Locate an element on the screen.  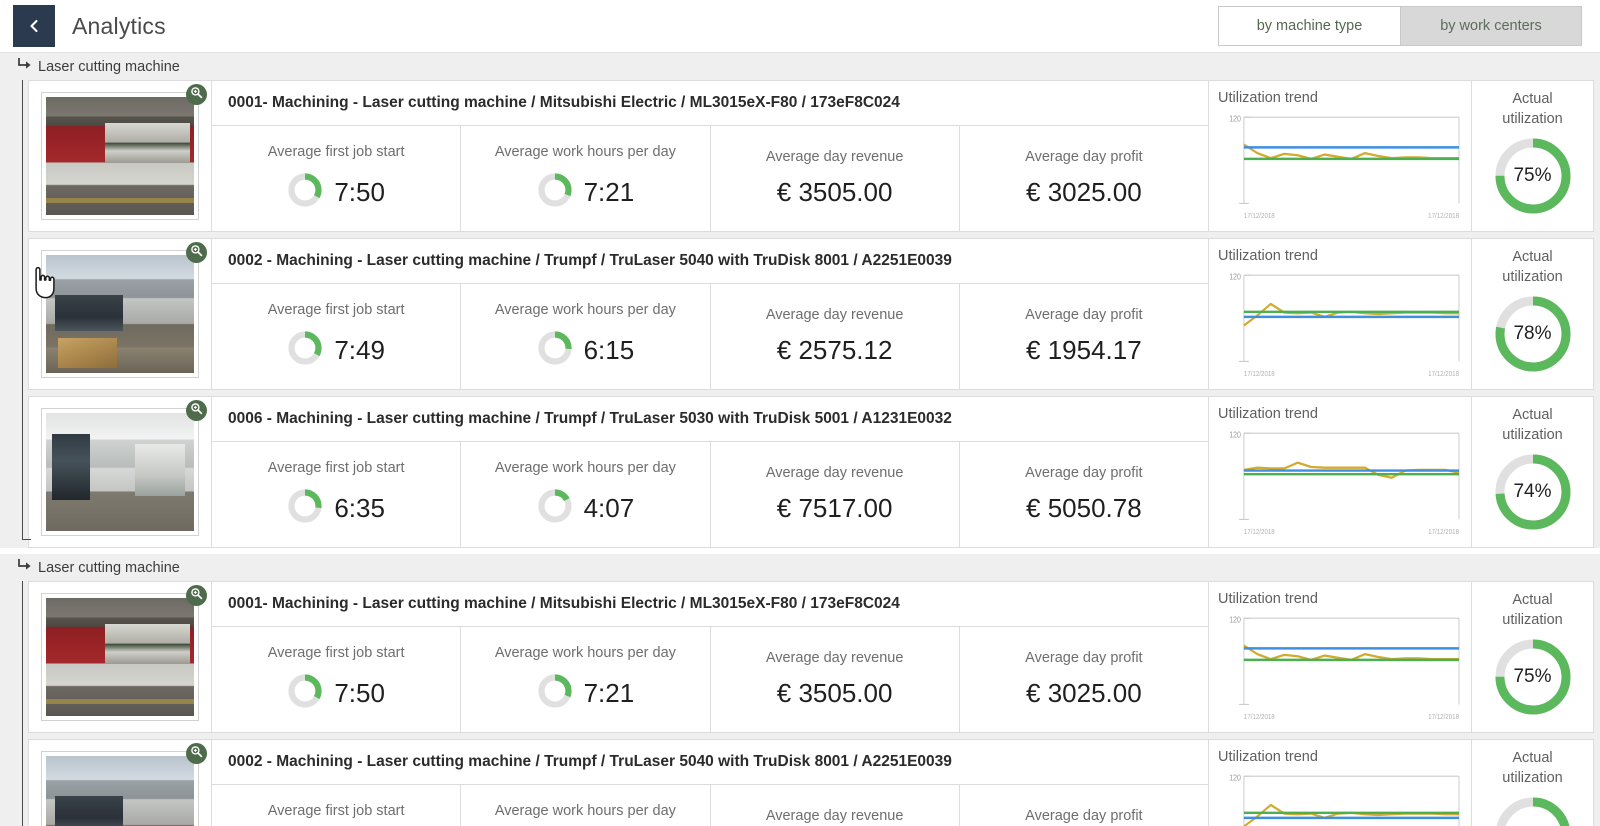
group-label: Laser cutting machine is located at coordinates (109, 66).